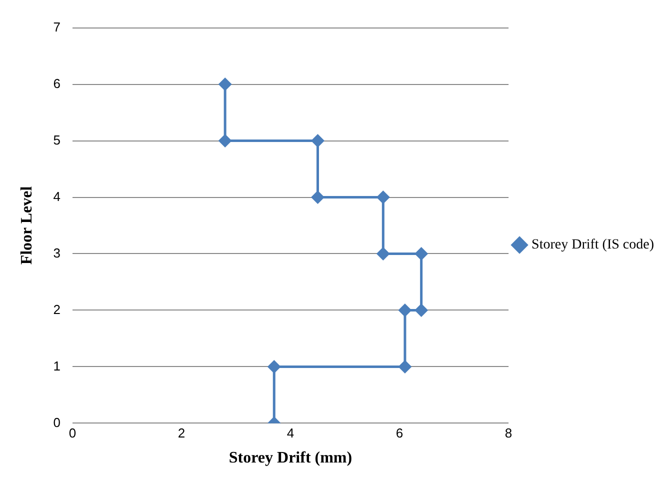 The image size is (670, 492). What do you see at coordinates (56, 26) in the screenshot?
I see `y-tick-label: 7` at bounding box center [56, 26].